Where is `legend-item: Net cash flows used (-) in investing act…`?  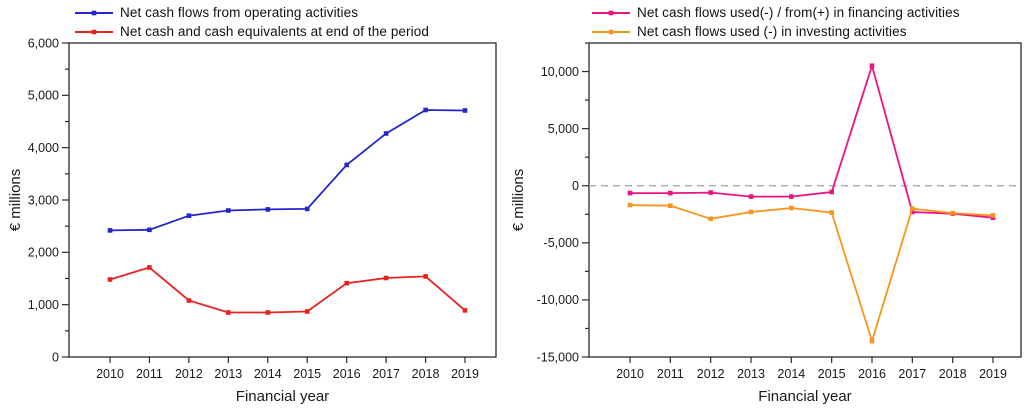 legend-item: Net cash flows used (-) in investing act… is located at coordinates (776, 31).